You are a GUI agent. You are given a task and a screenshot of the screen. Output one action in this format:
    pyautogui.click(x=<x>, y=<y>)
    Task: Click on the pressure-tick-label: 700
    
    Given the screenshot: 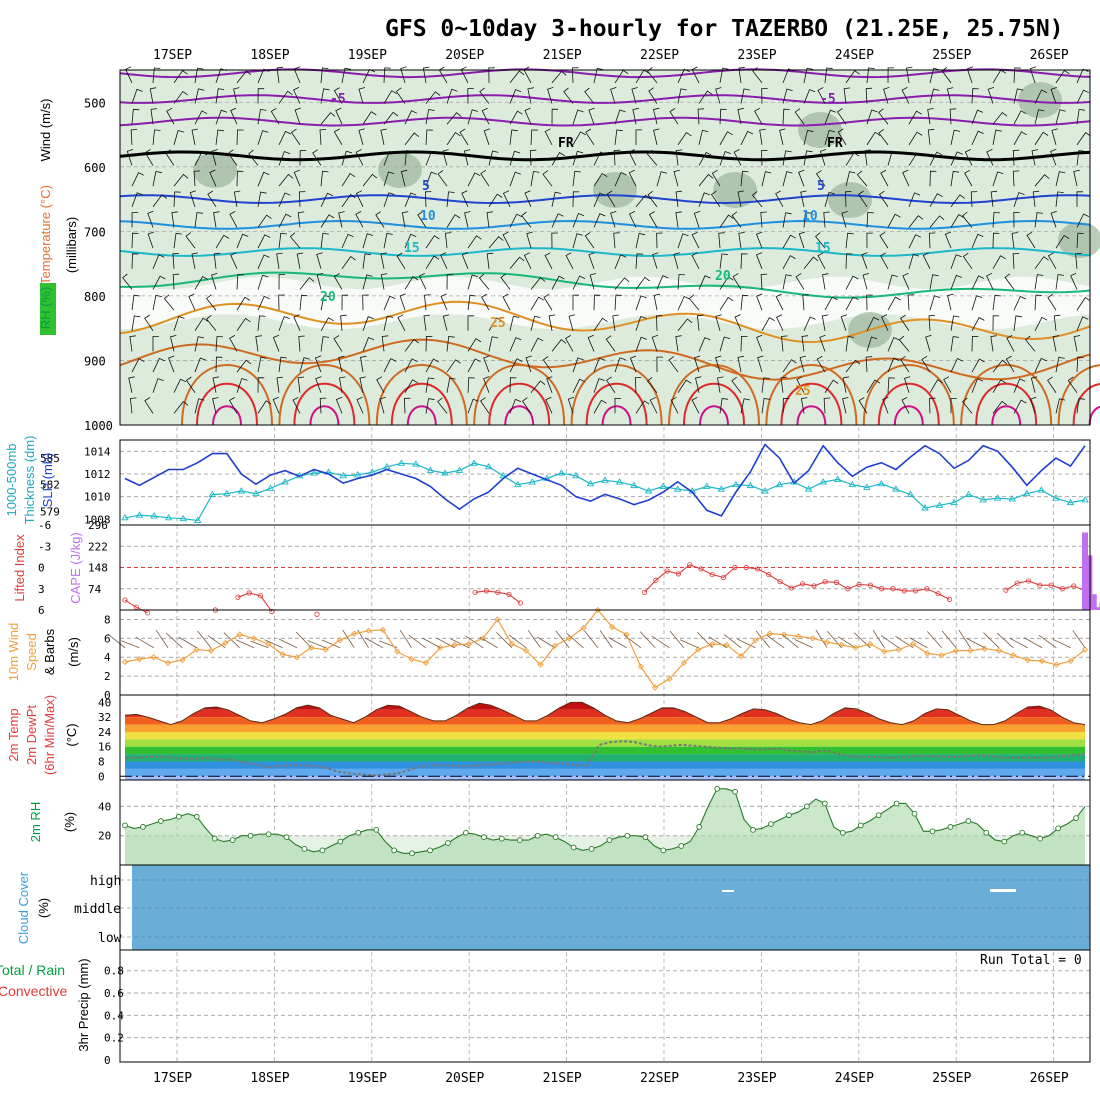 What is the action you would take?
    pyautogui.click(x=95, y=232)
    